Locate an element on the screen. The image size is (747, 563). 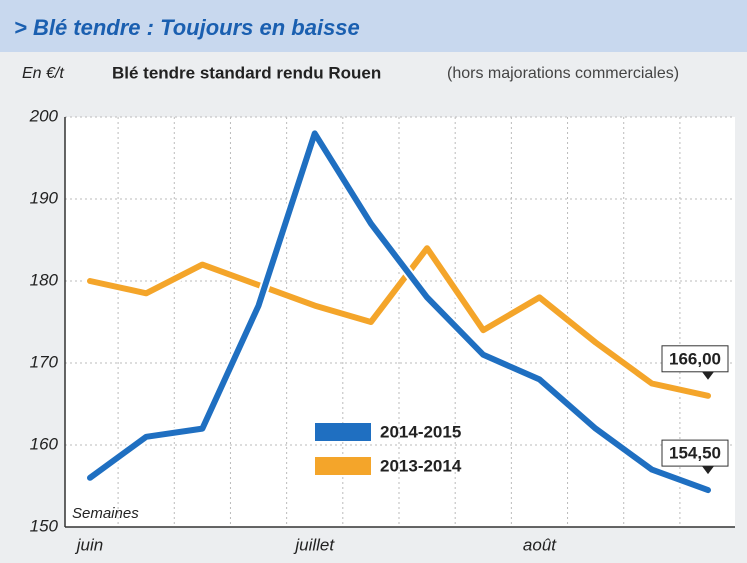
y-tick-label: 200 is located at coordinates (44, 115).